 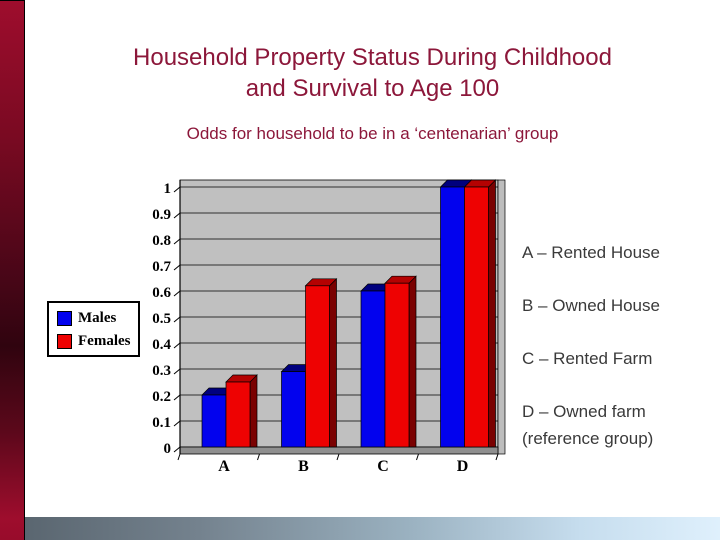 What do you see at coordinates (463, 466) in the screenshot?
I see `svg-text: D` at bounding box center [463, 466].